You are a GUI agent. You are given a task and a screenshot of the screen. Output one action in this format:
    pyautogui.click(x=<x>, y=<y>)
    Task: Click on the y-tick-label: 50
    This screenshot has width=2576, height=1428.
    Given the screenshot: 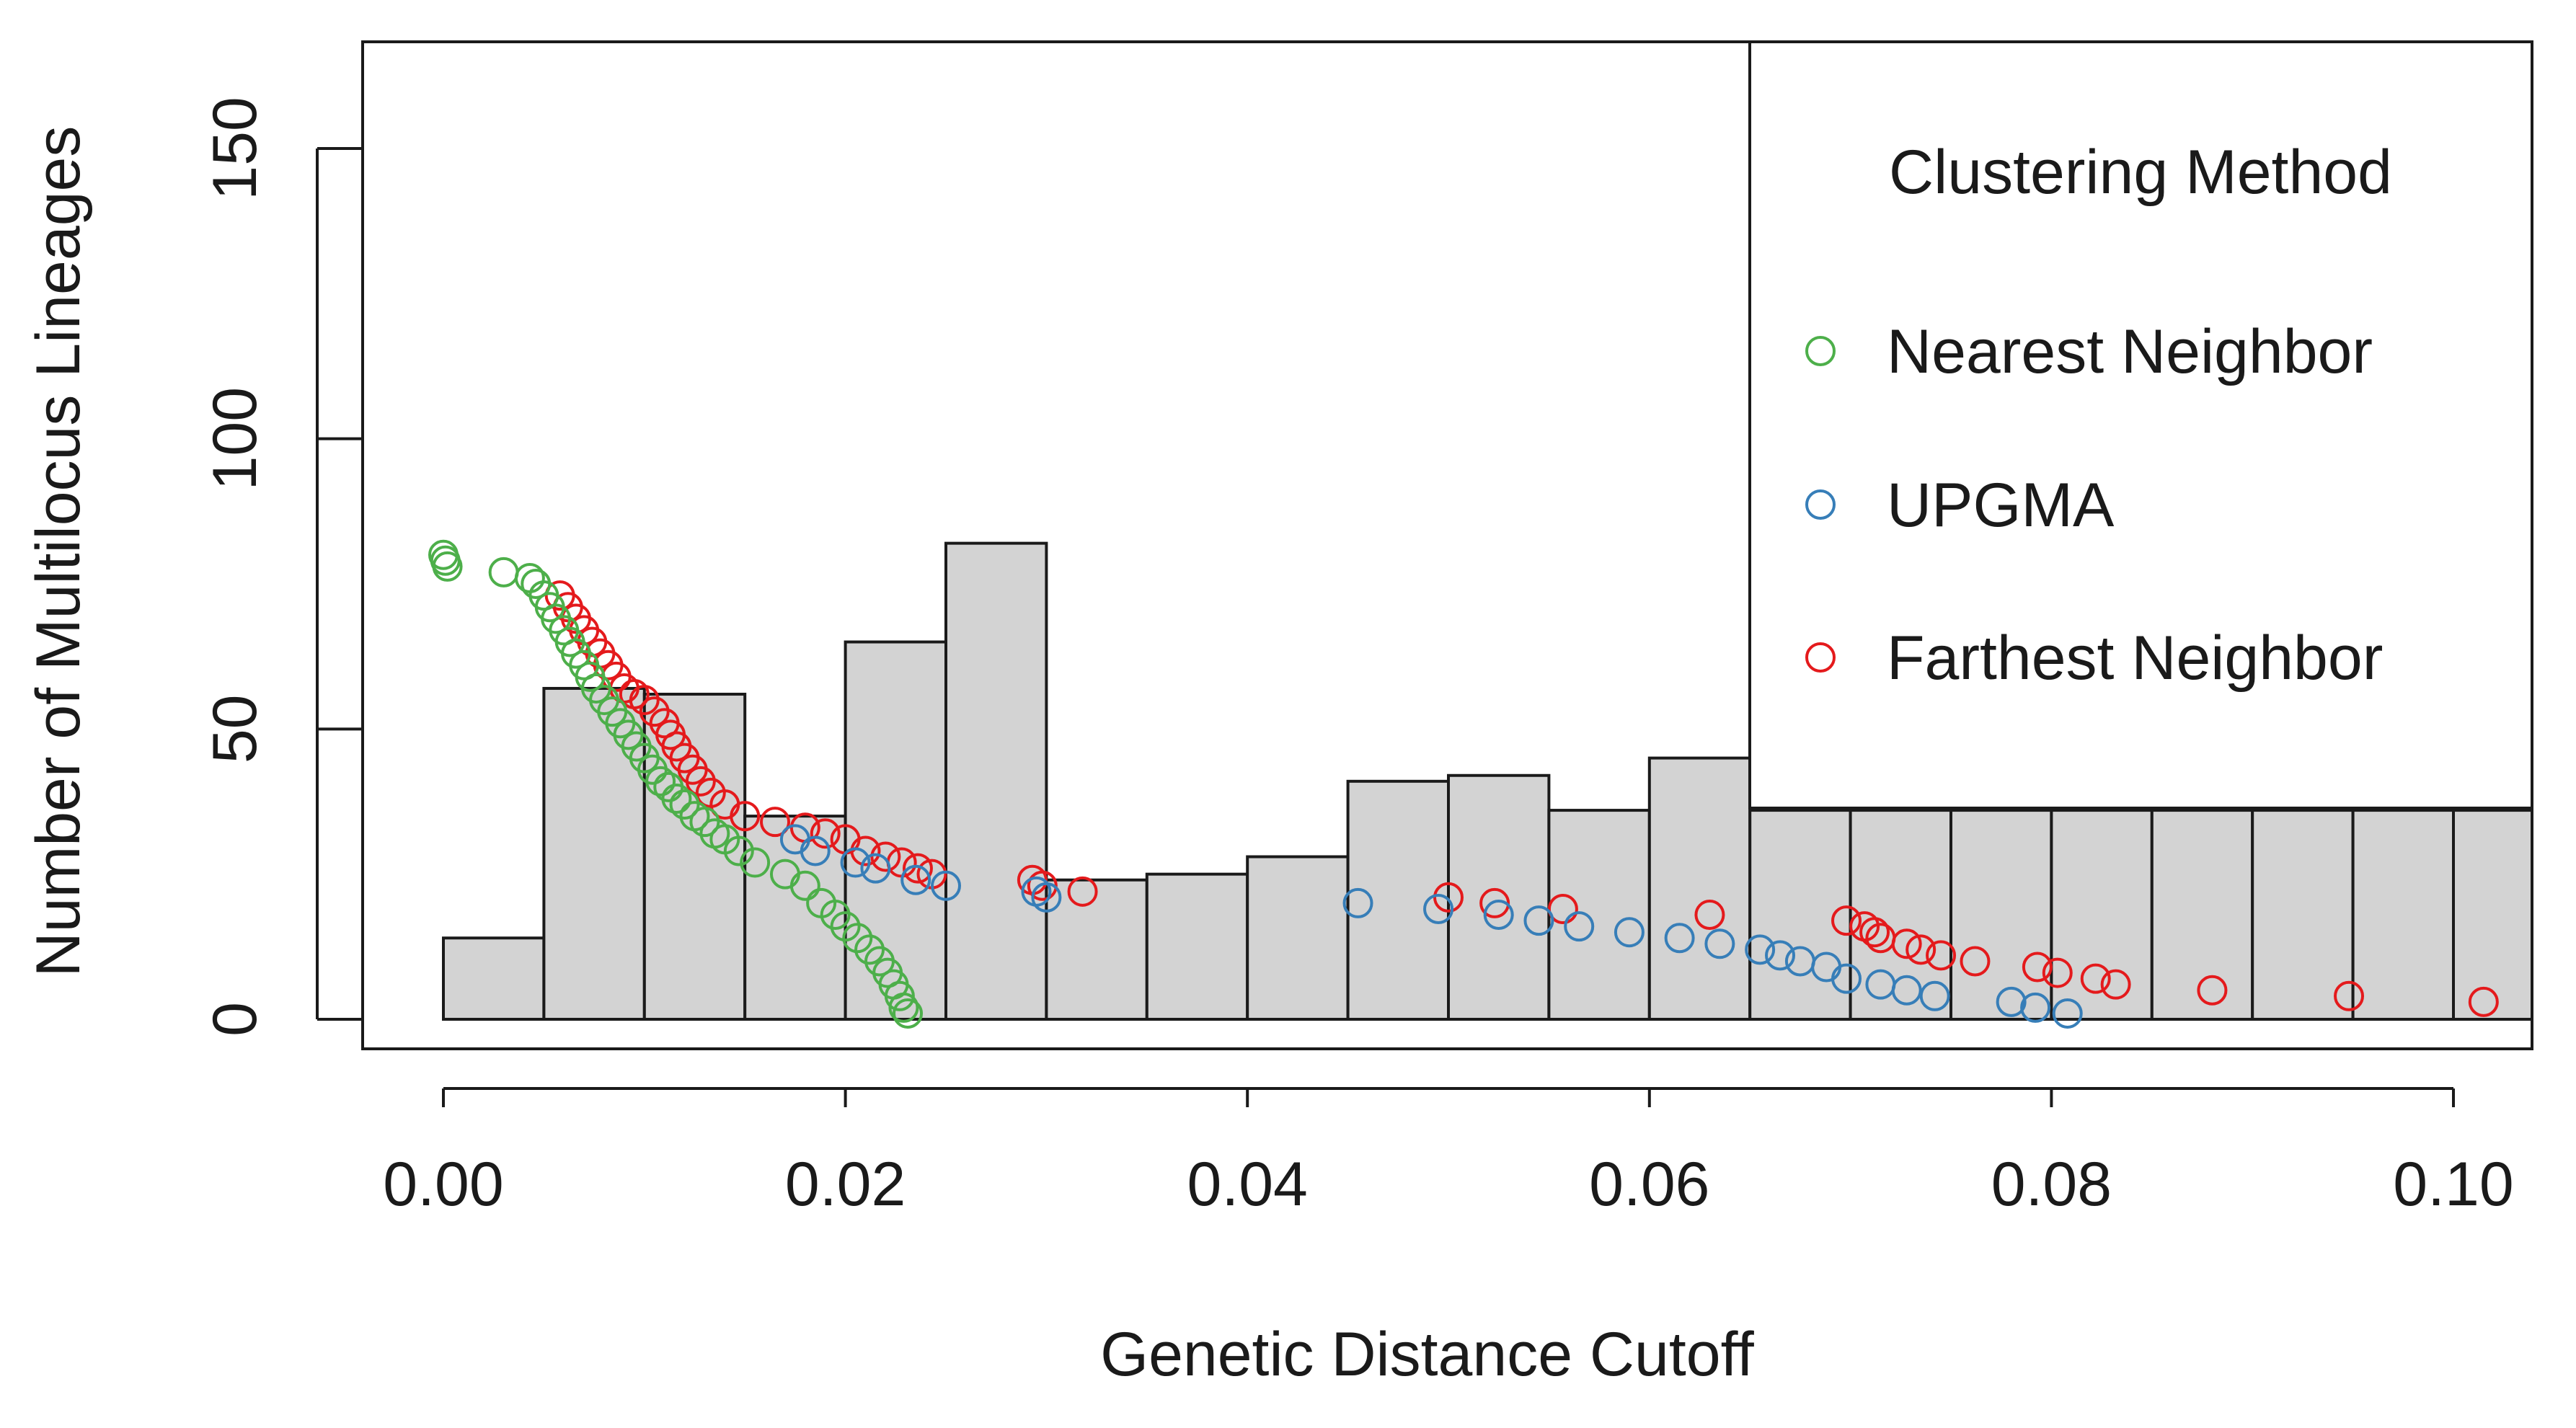 What is the action you would take?
    pyautogui.click(x=235, y=728)
    